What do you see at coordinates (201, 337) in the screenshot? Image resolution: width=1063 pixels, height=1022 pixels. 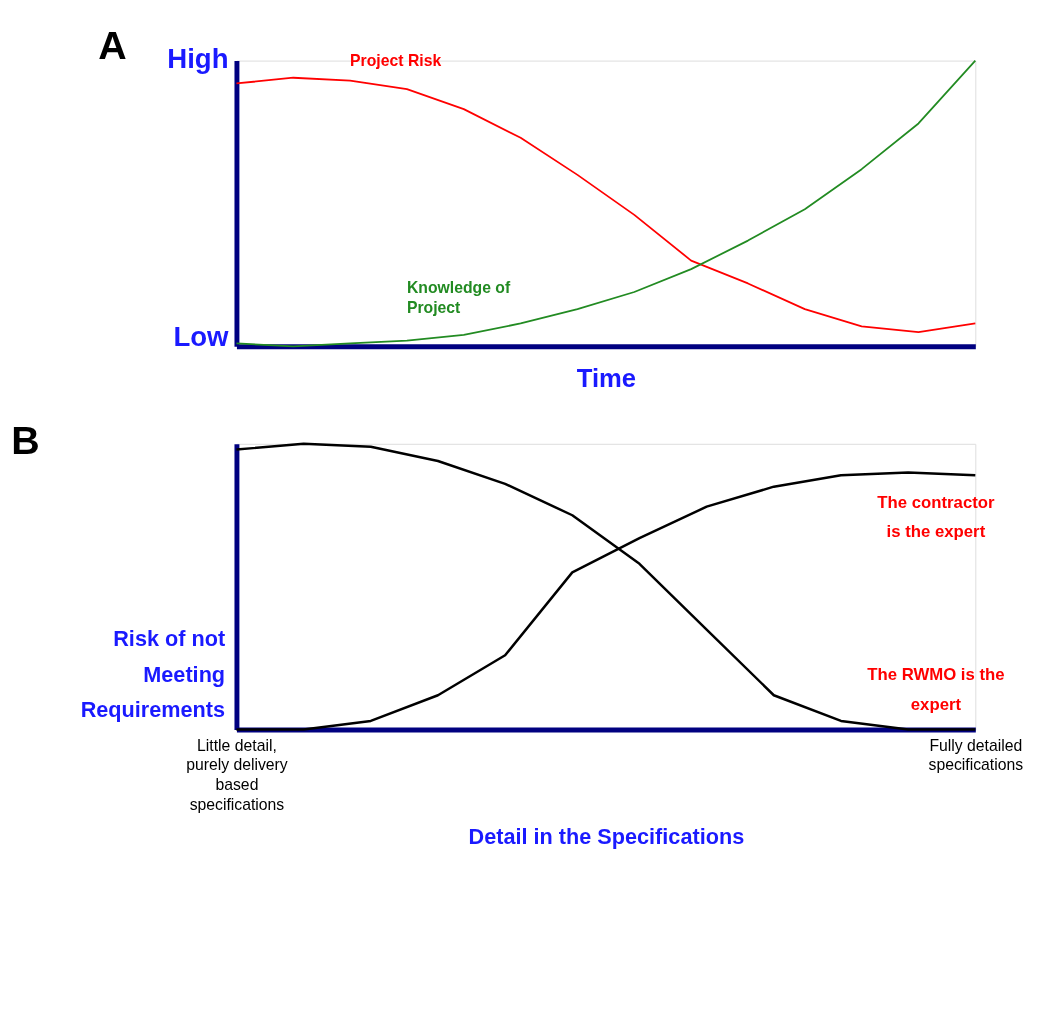 I see `text: Low` at bounding box center [201, 337].